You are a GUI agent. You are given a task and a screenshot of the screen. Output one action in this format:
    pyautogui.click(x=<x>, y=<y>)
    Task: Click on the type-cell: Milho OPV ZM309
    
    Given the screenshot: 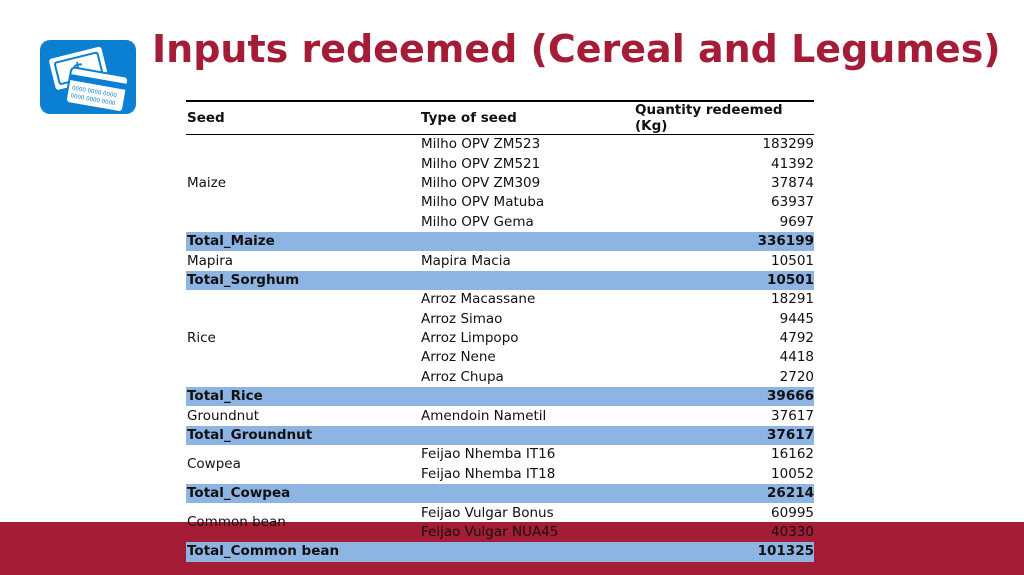 What is the action you would take?
    pyautogui.click(x=481, y=182)
    